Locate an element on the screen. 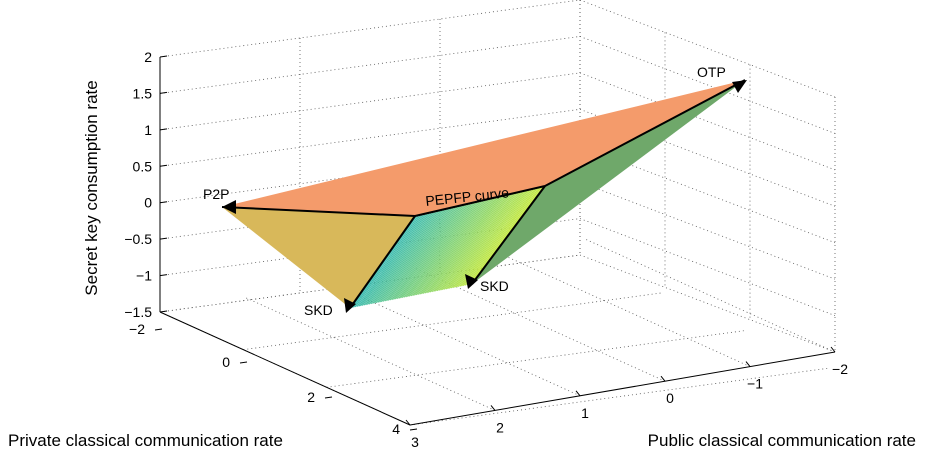 The width and height of the screenshot is (925, 457). x-tick-label: 0 is located at coordinates (226, 362).